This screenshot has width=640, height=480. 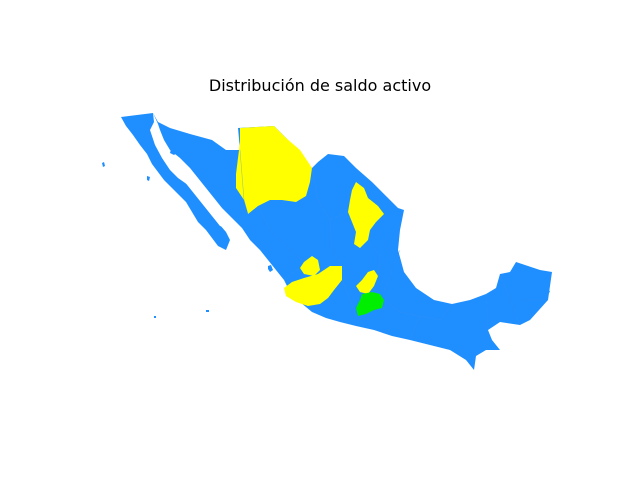 I want to click on state-nuevo-leon, so click(x=366, y=215).